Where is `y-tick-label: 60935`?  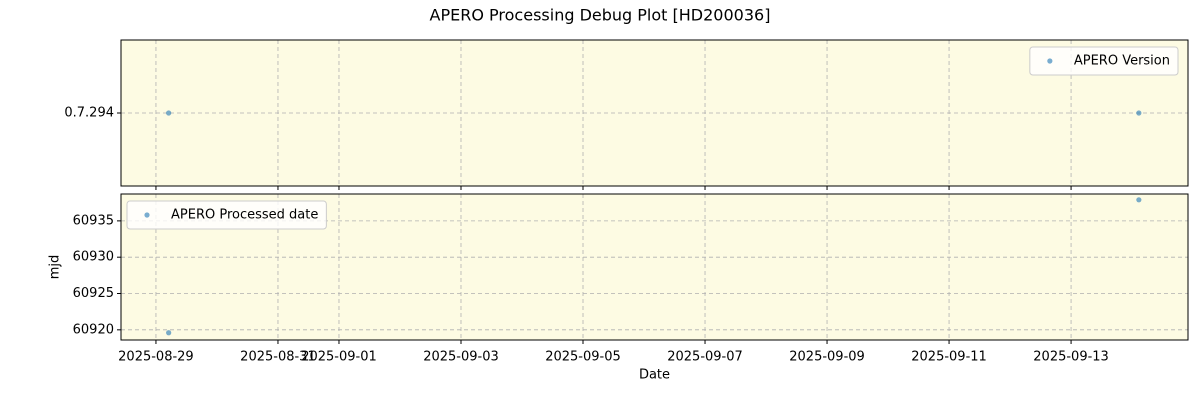 y-tick-label: 60935 is located at coordinates (93, 220).